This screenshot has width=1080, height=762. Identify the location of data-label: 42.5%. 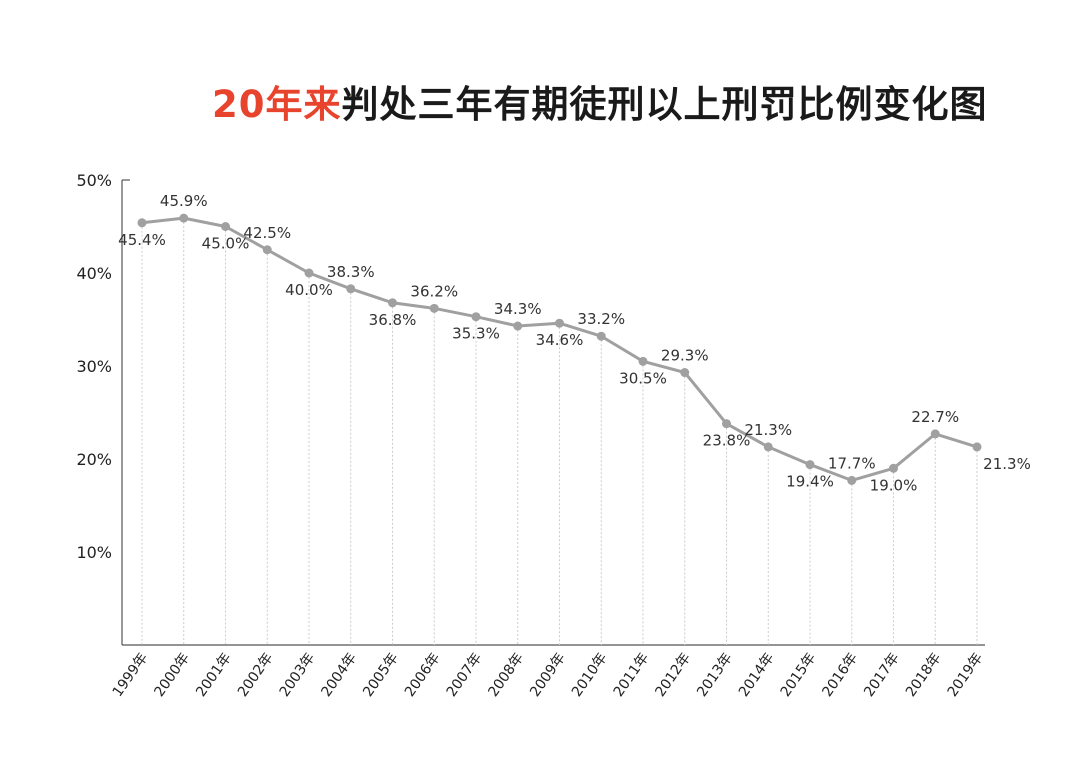
(267, 233).